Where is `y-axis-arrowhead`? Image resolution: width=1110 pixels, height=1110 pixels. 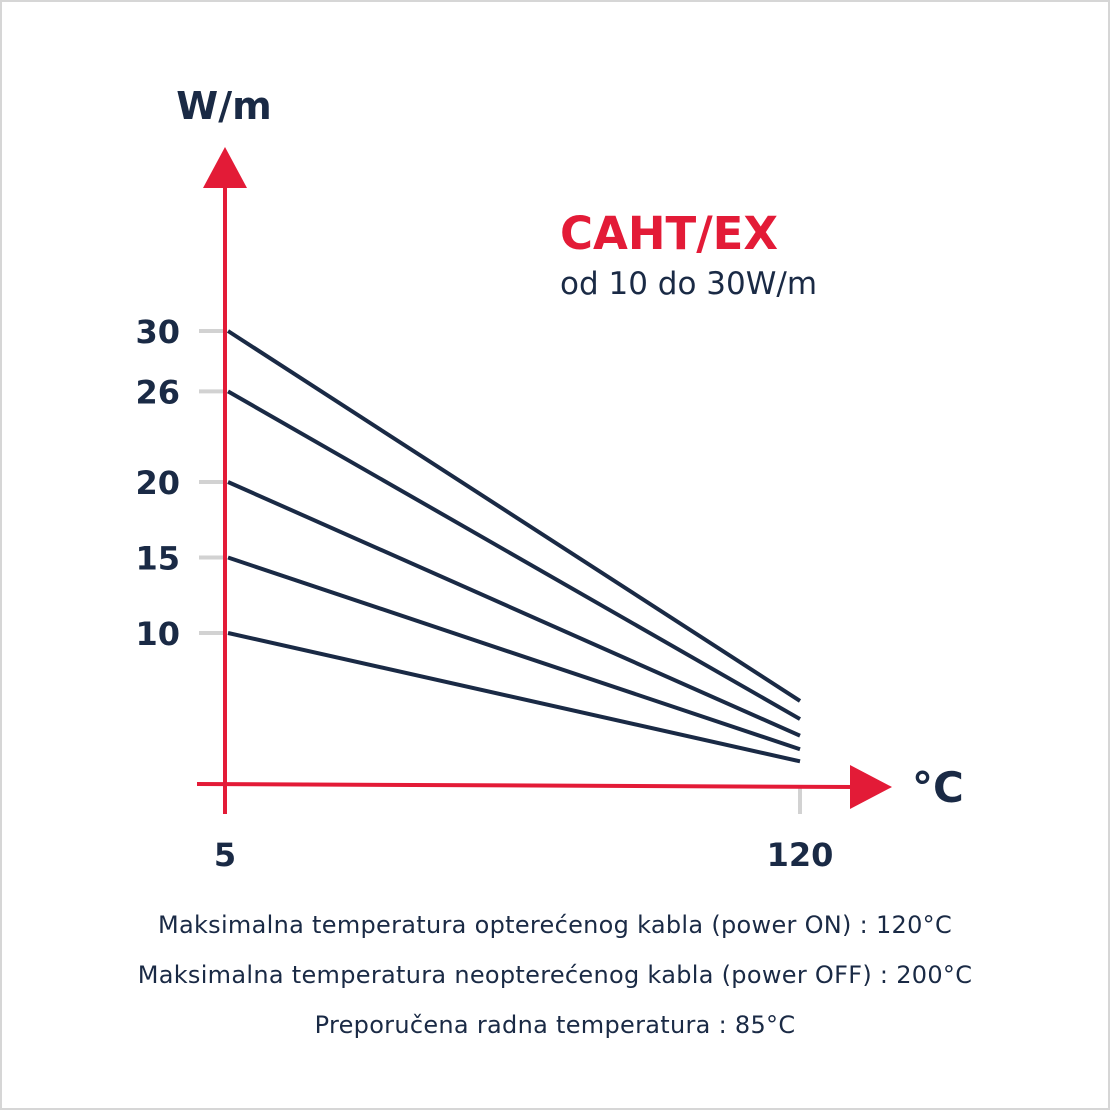
y-axis-arrowhead is located at coordinates (225, 167).